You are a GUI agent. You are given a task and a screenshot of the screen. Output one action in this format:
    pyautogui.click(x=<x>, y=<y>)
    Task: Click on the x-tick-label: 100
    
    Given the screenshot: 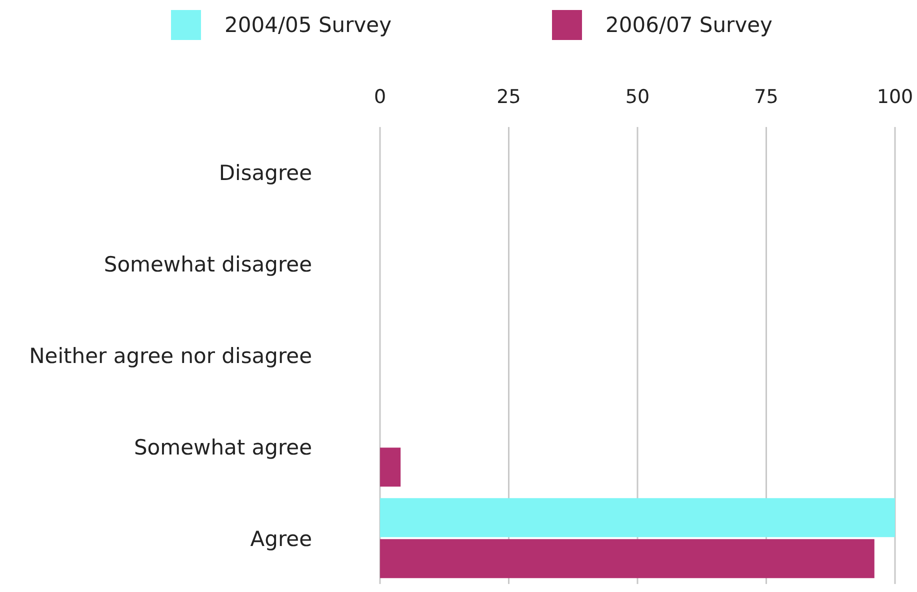 What is the action you would take?
    pyautogui.click(x=895, y=97)
    